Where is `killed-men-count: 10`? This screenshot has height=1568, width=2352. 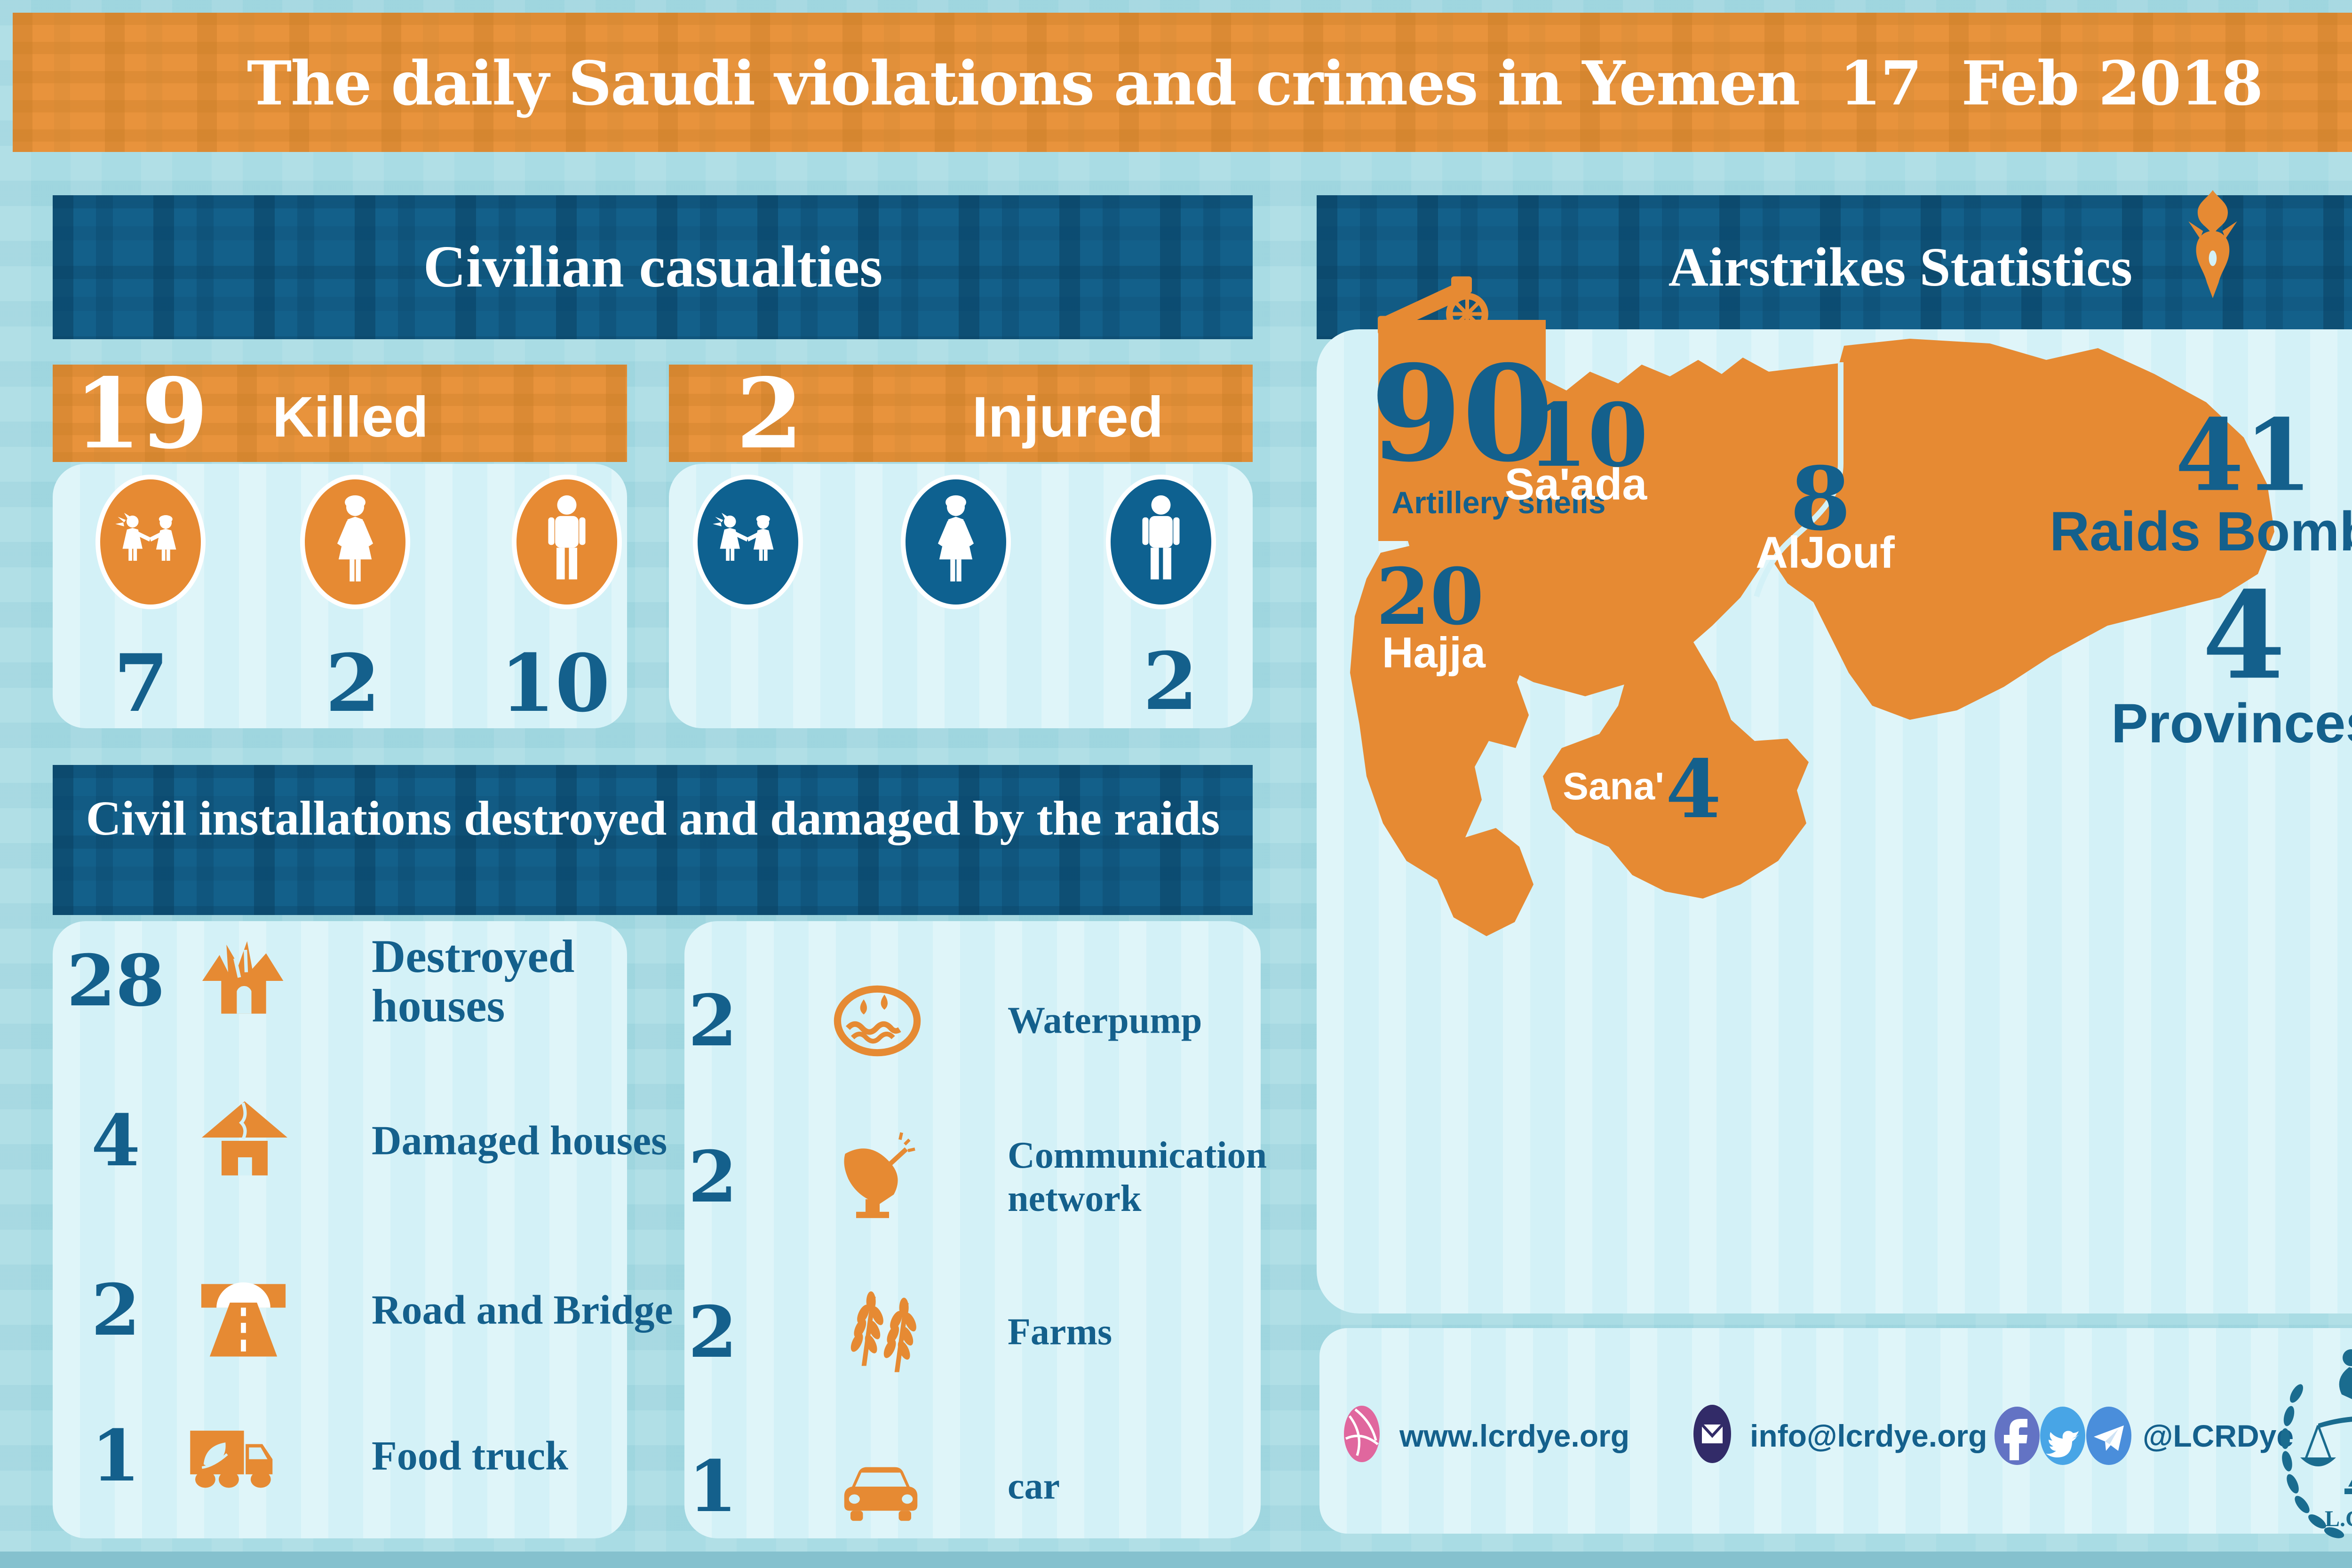 killed-men-count: 10 is located at coordinates (555, 683).